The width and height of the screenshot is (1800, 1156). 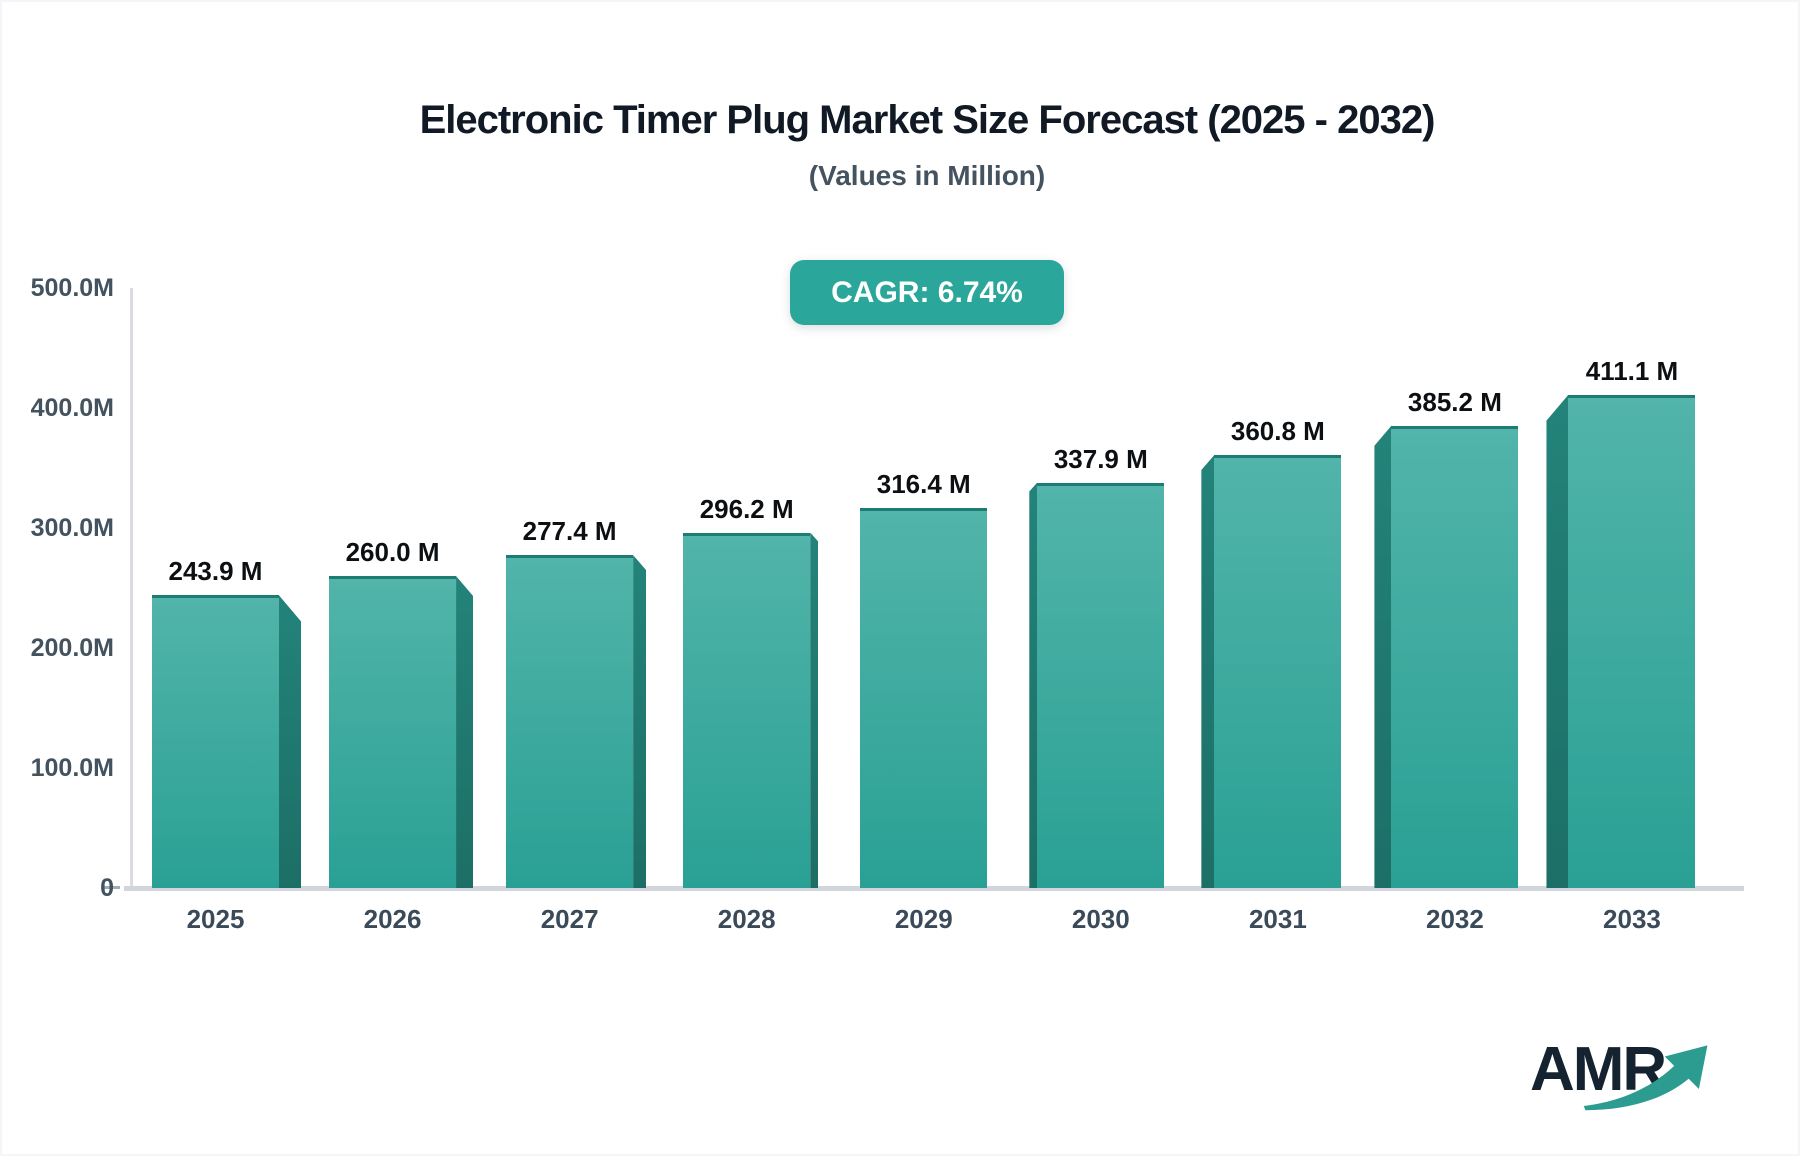 What do you see at coordinates (131, 588) in the screenshot?
I see `y-axis-line` at bounding box center [131, 588].